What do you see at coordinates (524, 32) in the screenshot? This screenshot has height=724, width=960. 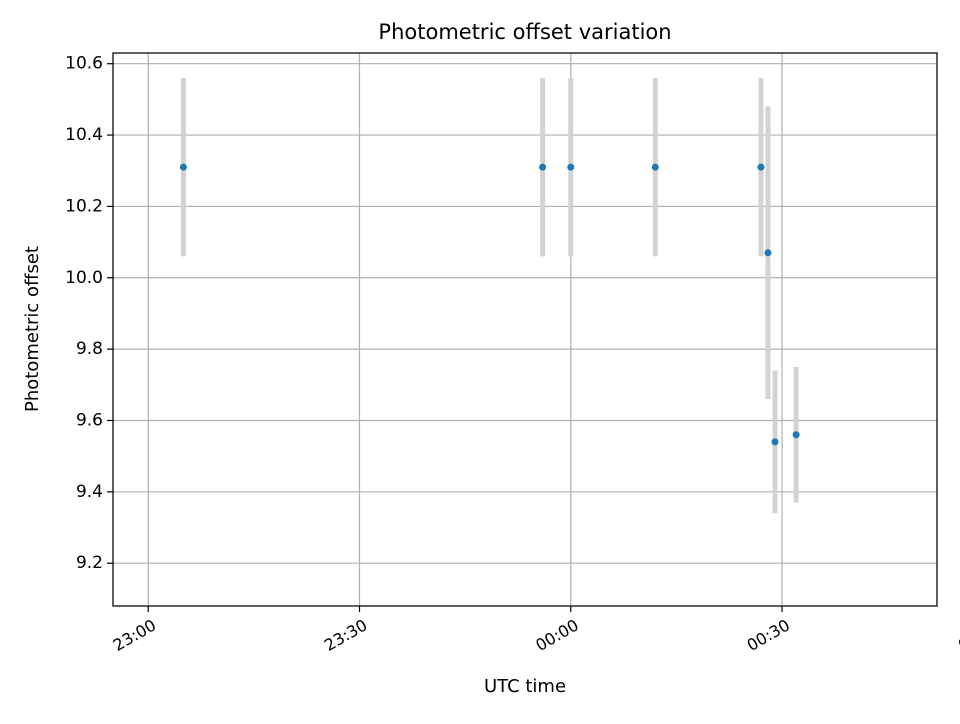 I see `chart-title: Photometric offset variation` at bounding box center [524, 32].